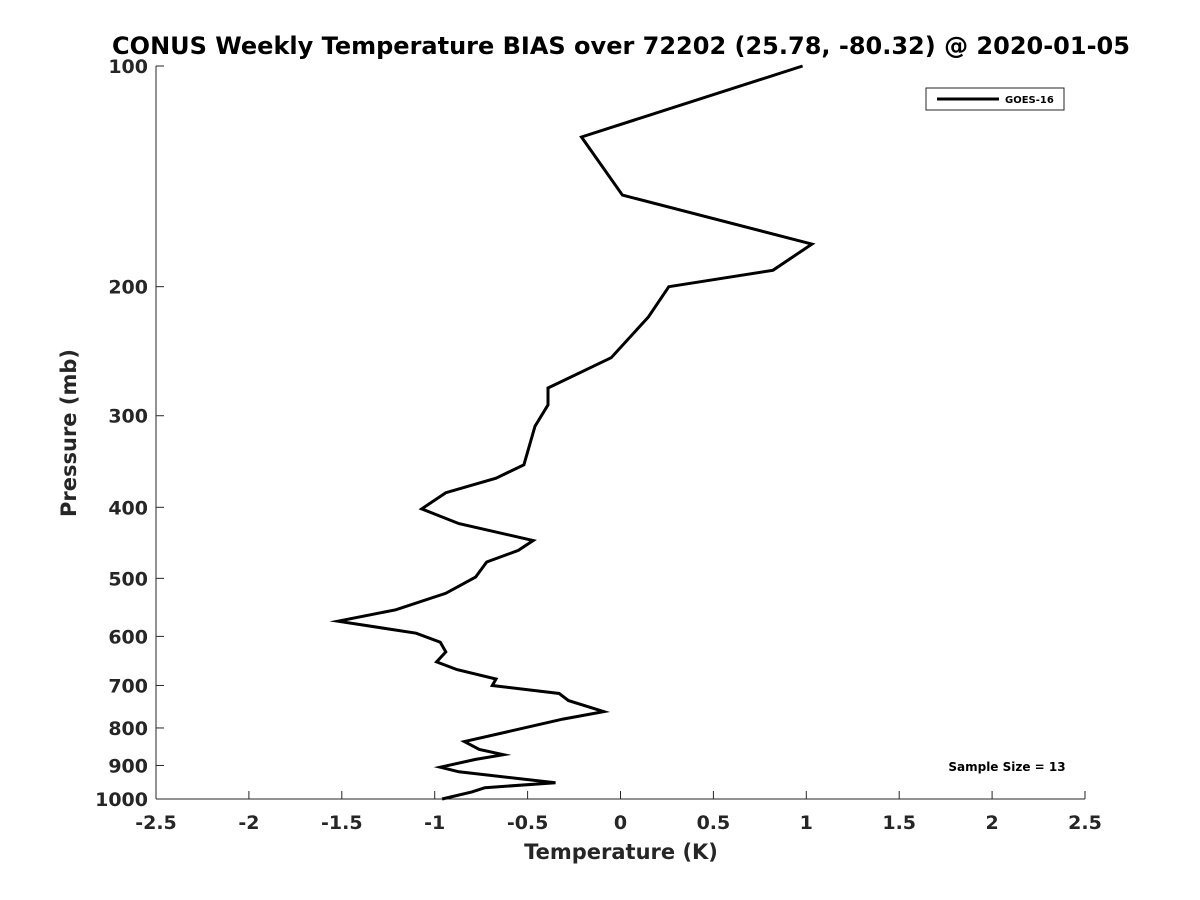  Describe the element at coordinates (128, 686) in the screenshot. I see `y-tick-label: 700` at that location.